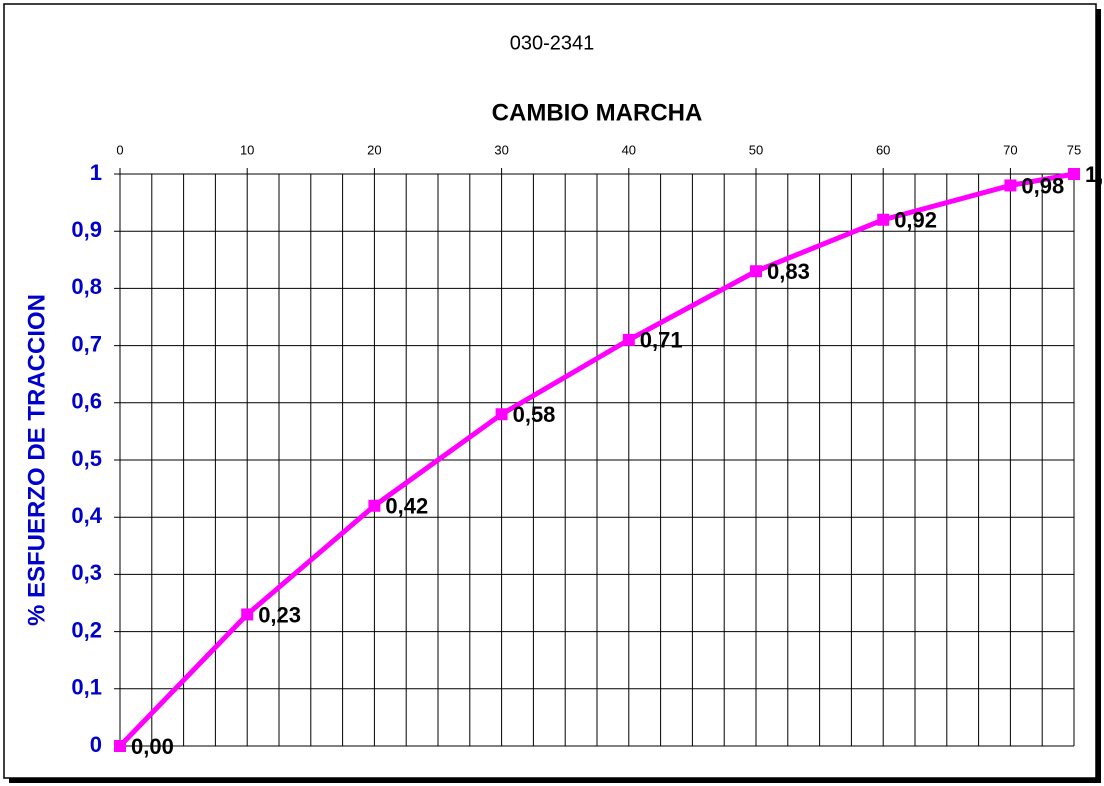  What do you see at coordinates (86, 687) in the screenshot?
I see `y-tick-label: 0,1` at bounding box center [86, 687].